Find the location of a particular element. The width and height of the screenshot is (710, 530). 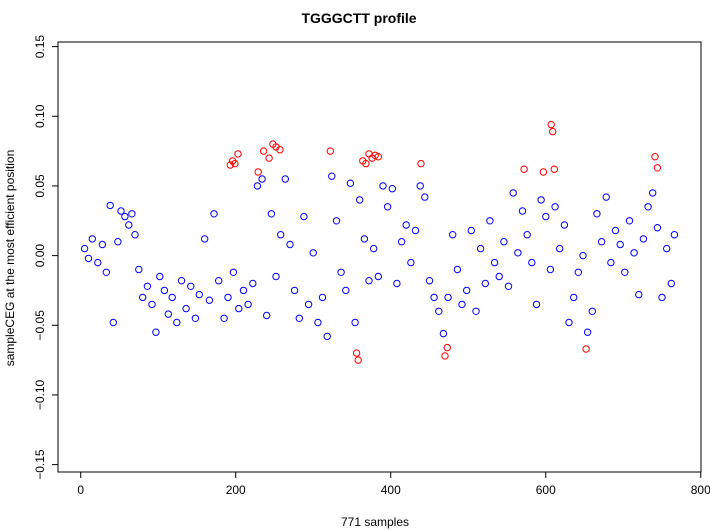

y-tick-label: −0.15 is located at coordinates (40, 464).